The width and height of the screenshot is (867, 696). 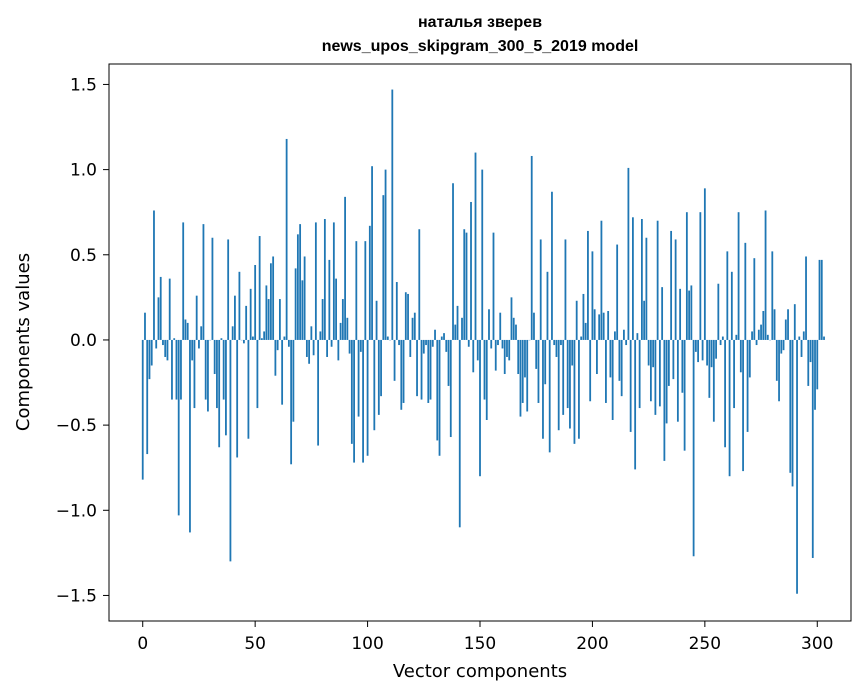 What do you see at coordinates (76, 511) in the screenshot?
I see `y-tick-label: −1.0` at bounding box center [76, 511].